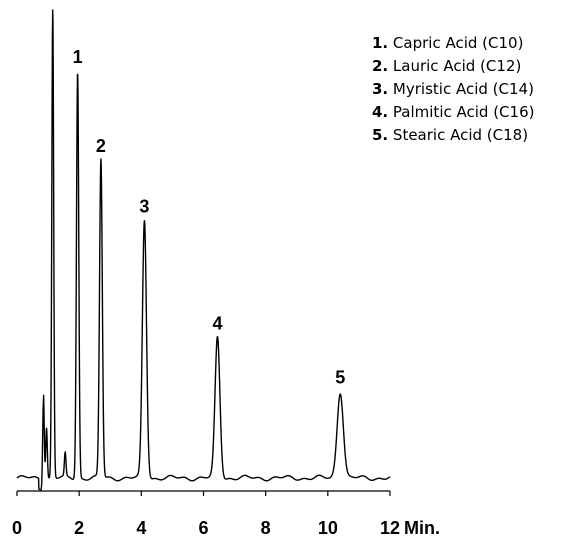 The height and width of the screenshot is (540, 578). I want to click on legend-item-1: 1. Capric Acid (C10), so click(453, 43).